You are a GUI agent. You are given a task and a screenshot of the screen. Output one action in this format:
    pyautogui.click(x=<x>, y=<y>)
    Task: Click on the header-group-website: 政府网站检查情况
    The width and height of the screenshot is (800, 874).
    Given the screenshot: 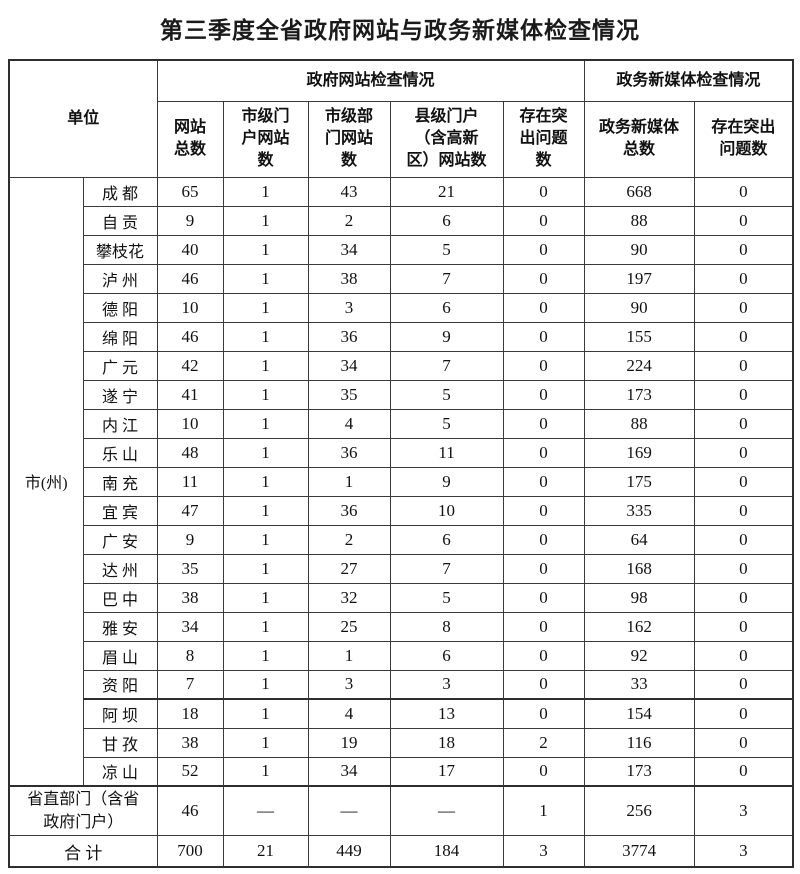 What is the action you would take?
    pyautogui.click(x=370, y=80)
    